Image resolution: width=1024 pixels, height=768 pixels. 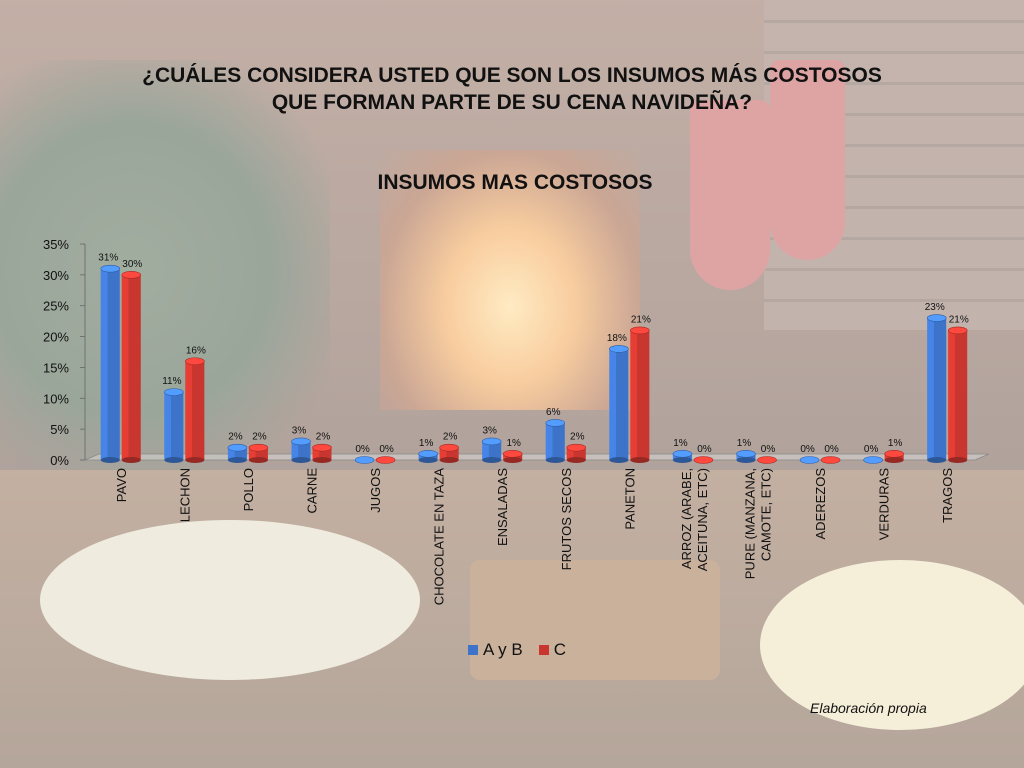 What do you see at coordinates (512, 102) in the screenshot?
I see `slide-title-line2: QUE FORMAN PARTE DE SU CENA NAVIDEÑA?` at bounding box center [512, 102].